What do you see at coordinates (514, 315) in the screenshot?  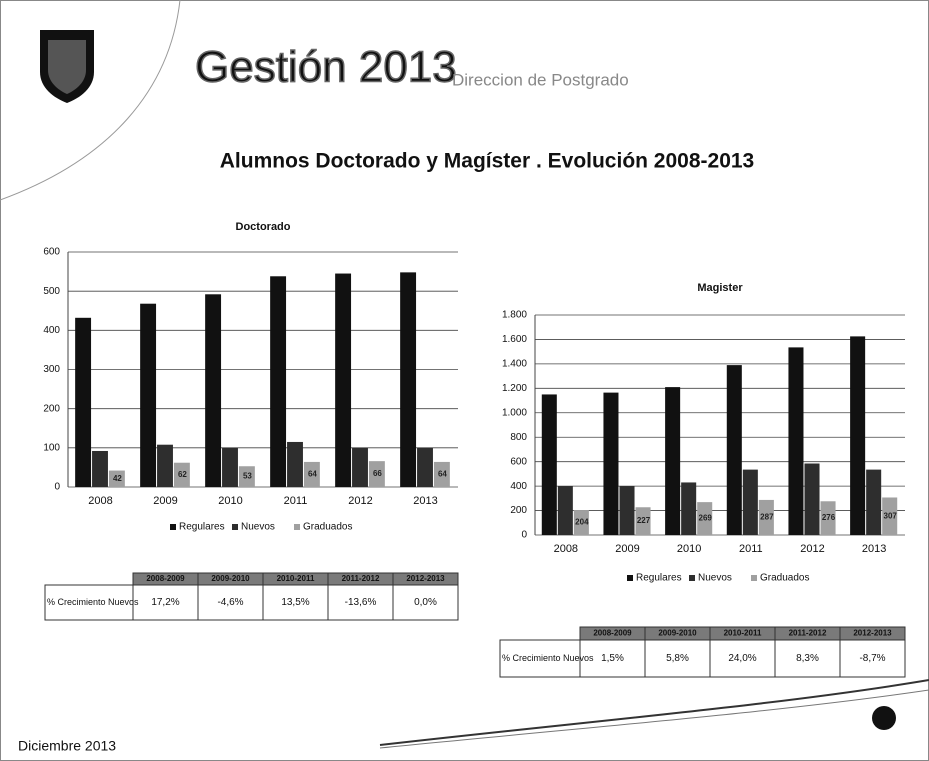 I see `y-tick-label: 1.800` at bounding box center [514, 315].